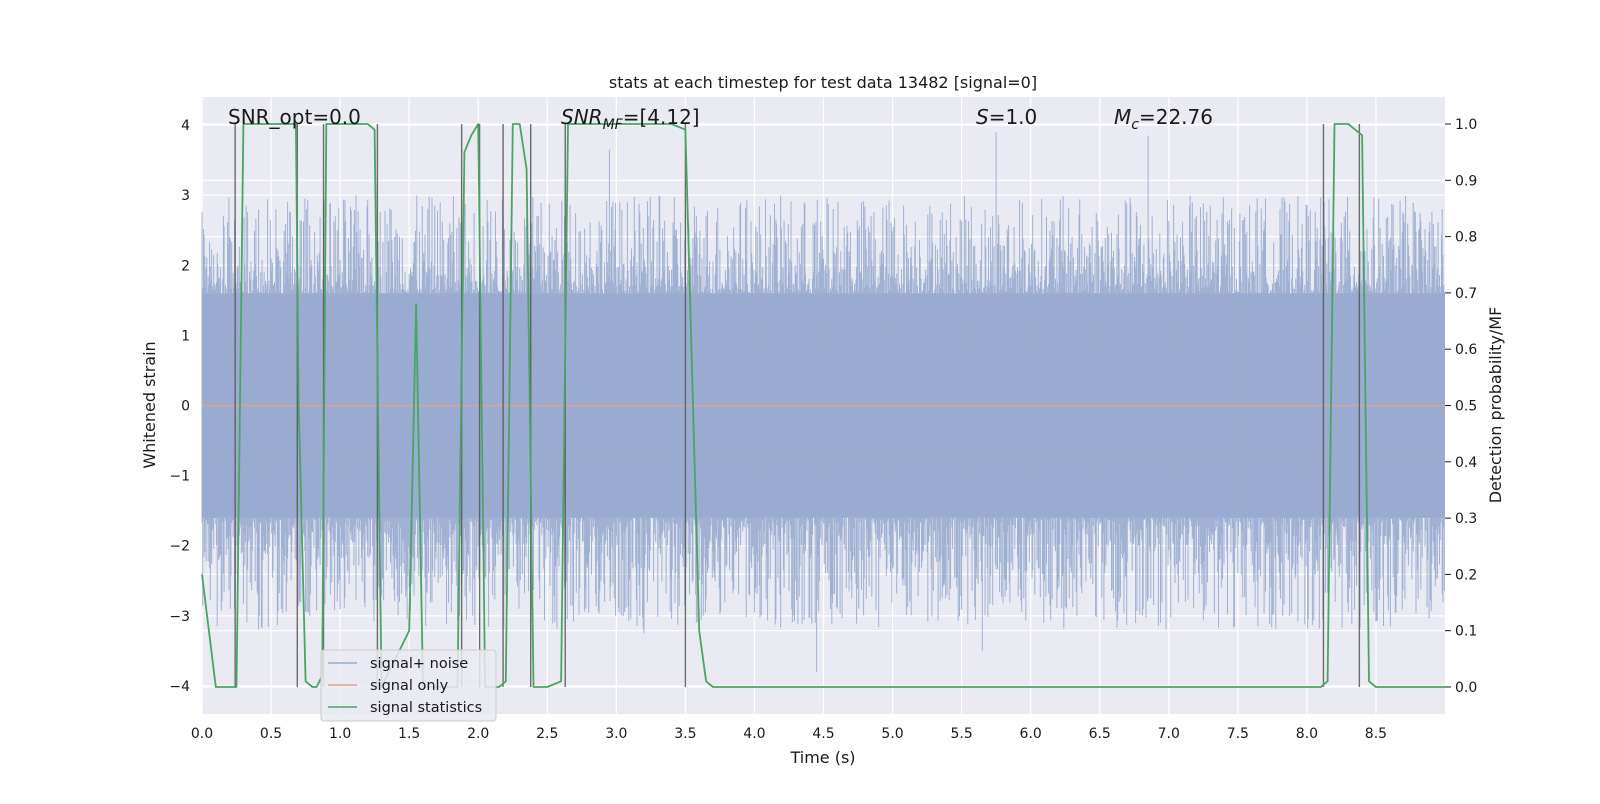 This screenshot has height=804, width=1600. I want to click on y2-tick-label: 0.4, so click(1466, 463).